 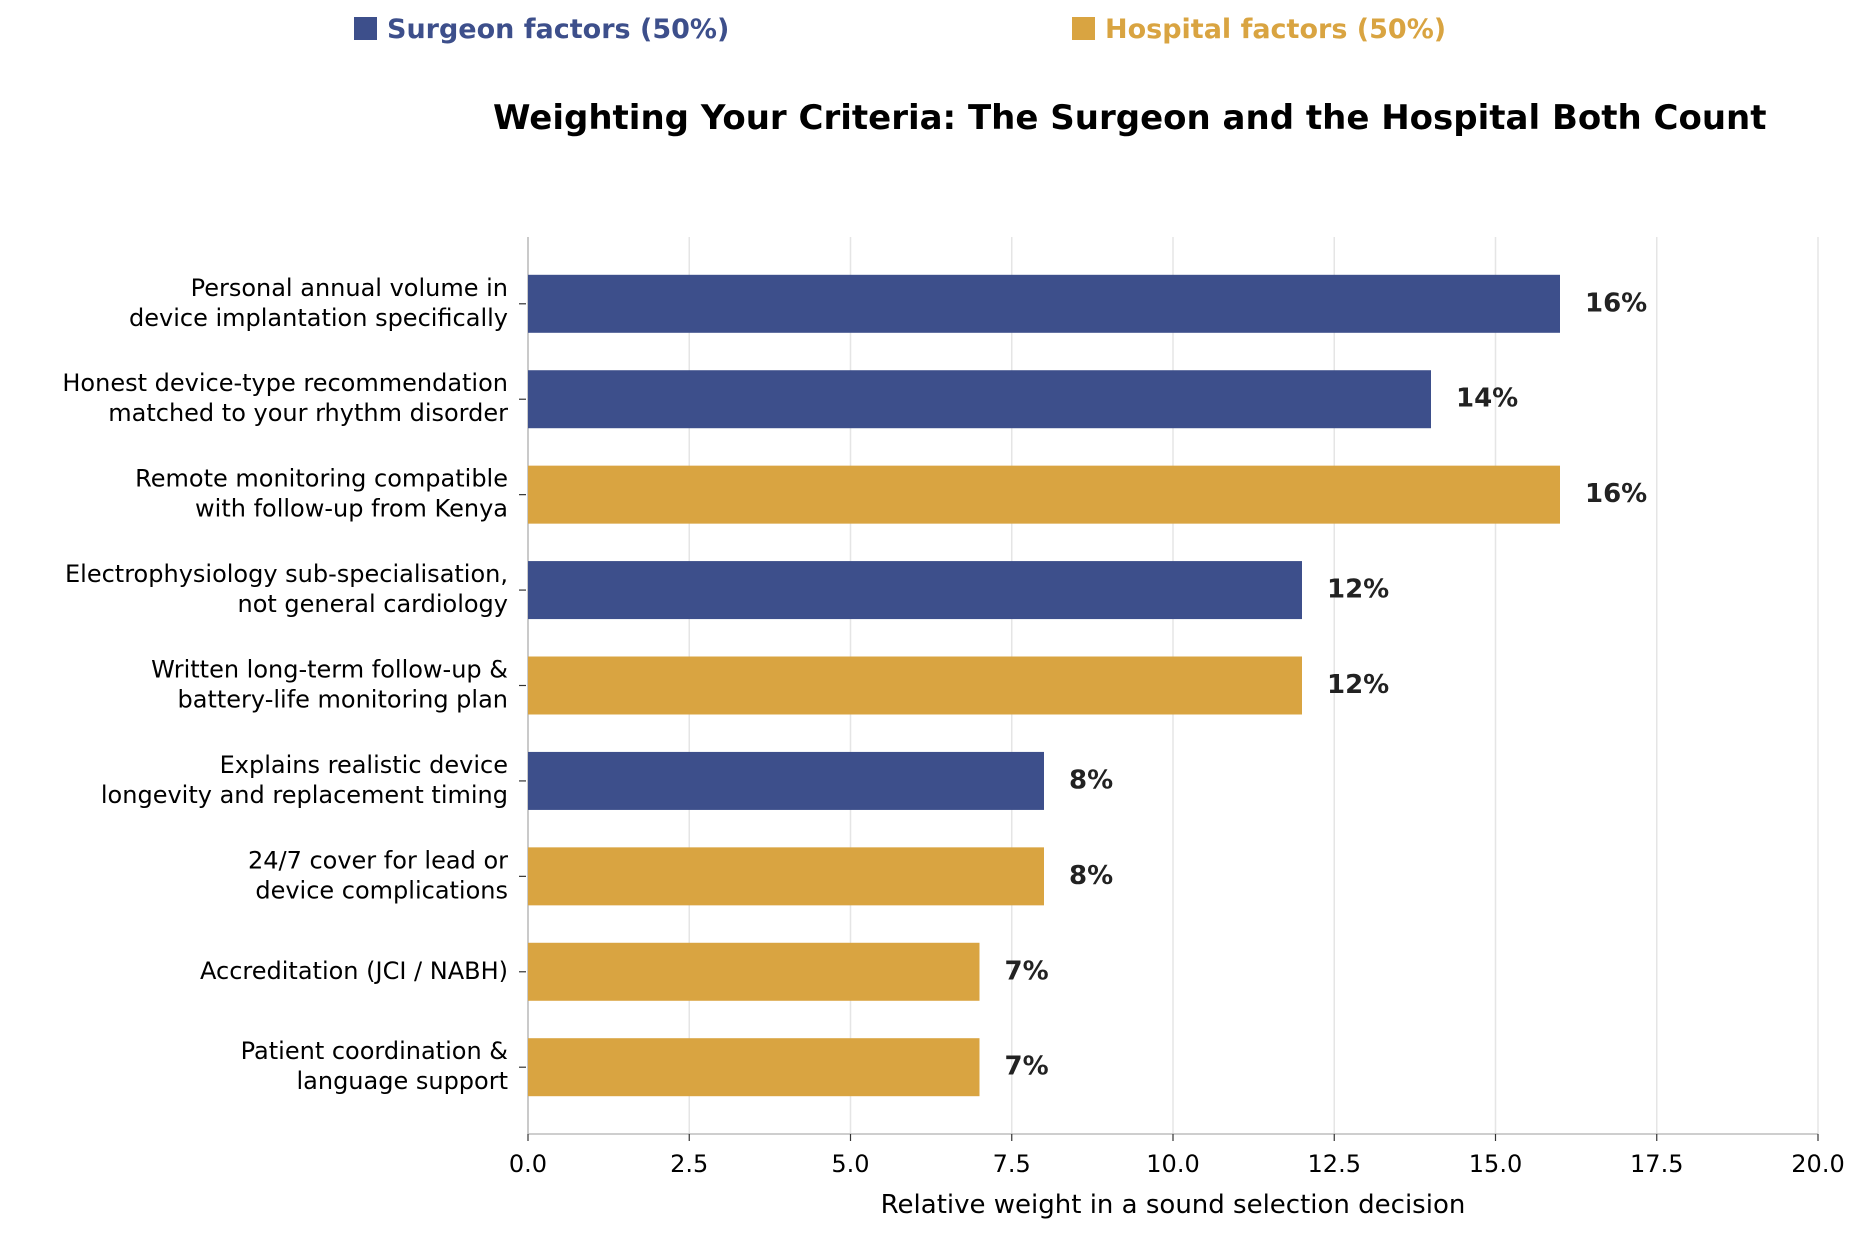 I want to click on legend-swatch-hospital, so click(x=1083, y=28).